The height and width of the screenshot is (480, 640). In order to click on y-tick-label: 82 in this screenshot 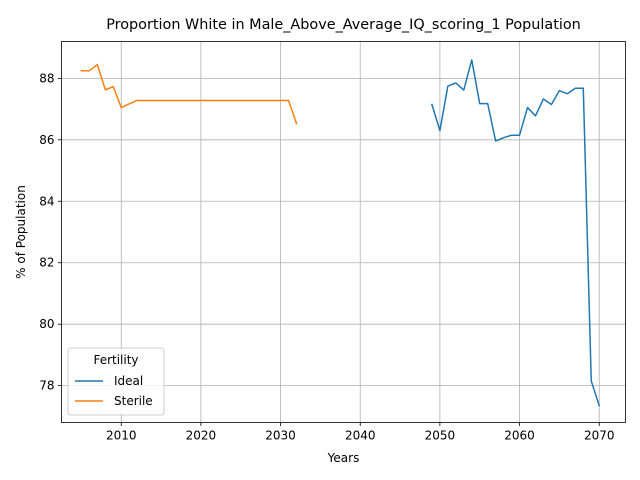, I will do `click(46, 263)`.